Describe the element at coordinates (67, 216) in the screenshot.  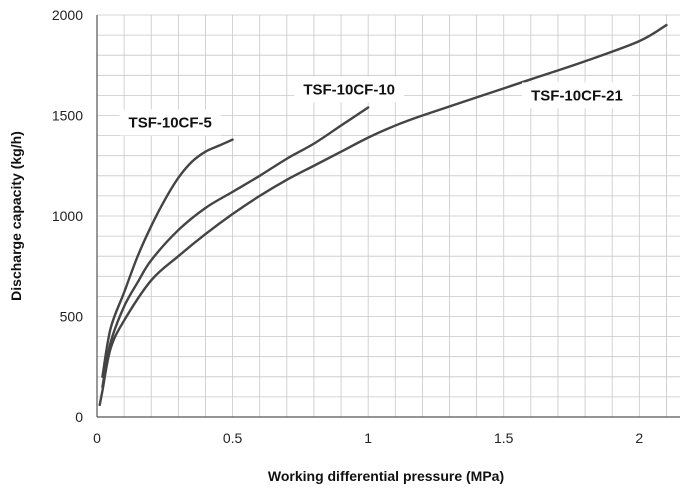
I see `y-tick-label: 1000` at that location.